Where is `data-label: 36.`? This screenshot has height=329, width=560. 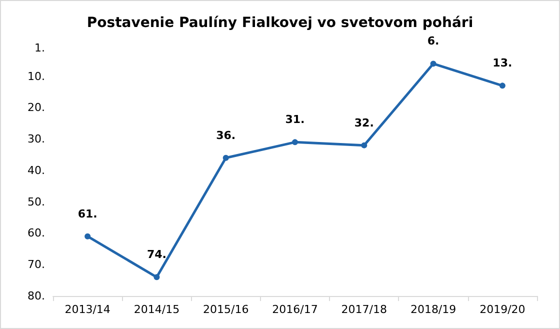
data-label: 36. is located at coordinates (226, 135).